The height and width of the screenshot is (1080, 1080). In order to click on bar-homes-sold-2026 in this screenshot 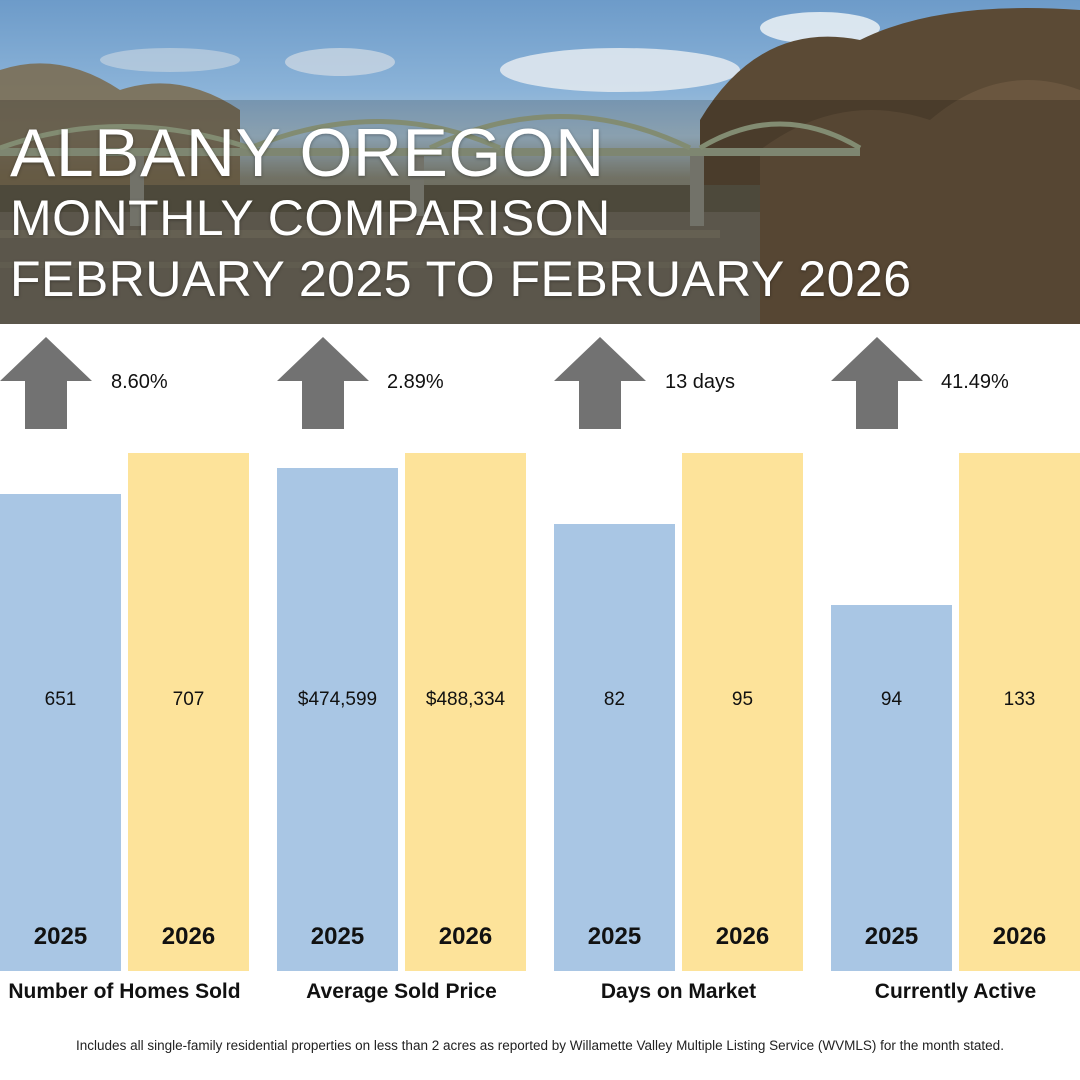, I will do `click(188, 712)`.